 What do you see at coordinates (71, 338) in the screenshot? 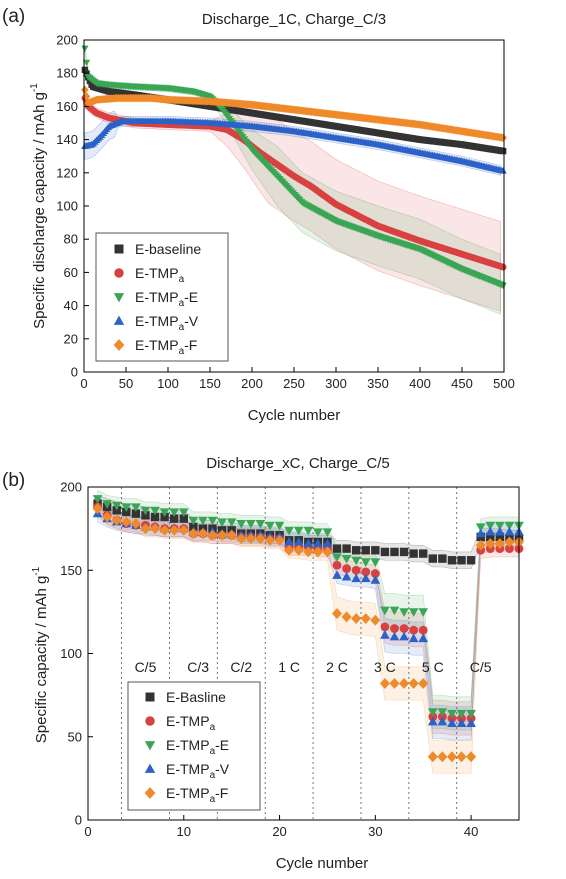
I see `y-tick-label-a: 20` at bounding box center [71, 338].